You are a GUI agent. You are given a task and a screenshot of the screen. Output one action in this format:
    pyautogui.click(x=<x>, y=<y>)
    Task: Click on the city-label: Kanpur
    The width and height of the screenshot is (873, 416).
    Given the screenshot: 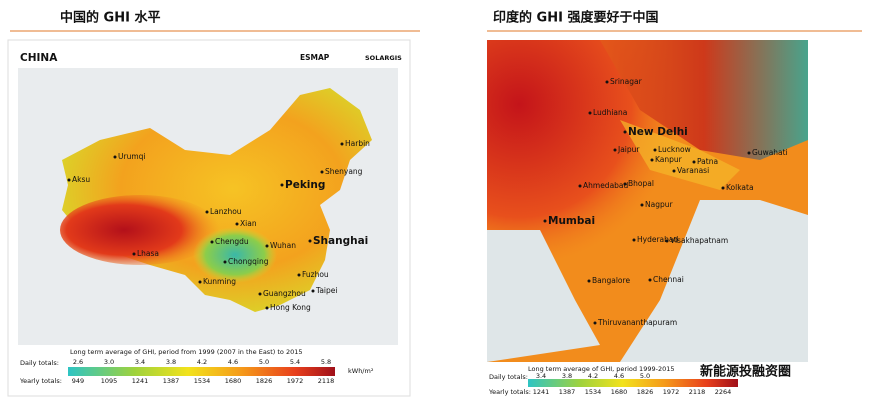 What is the action you would take?
    pyautogui.click(x=669, y=159)
    